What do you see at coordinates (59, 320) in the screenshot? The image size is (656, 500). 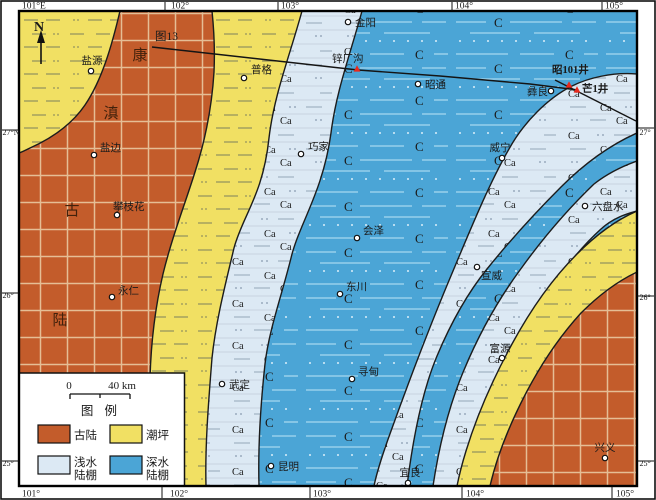 I see `region-name-char: 陆` at bounding box center [59, 320].